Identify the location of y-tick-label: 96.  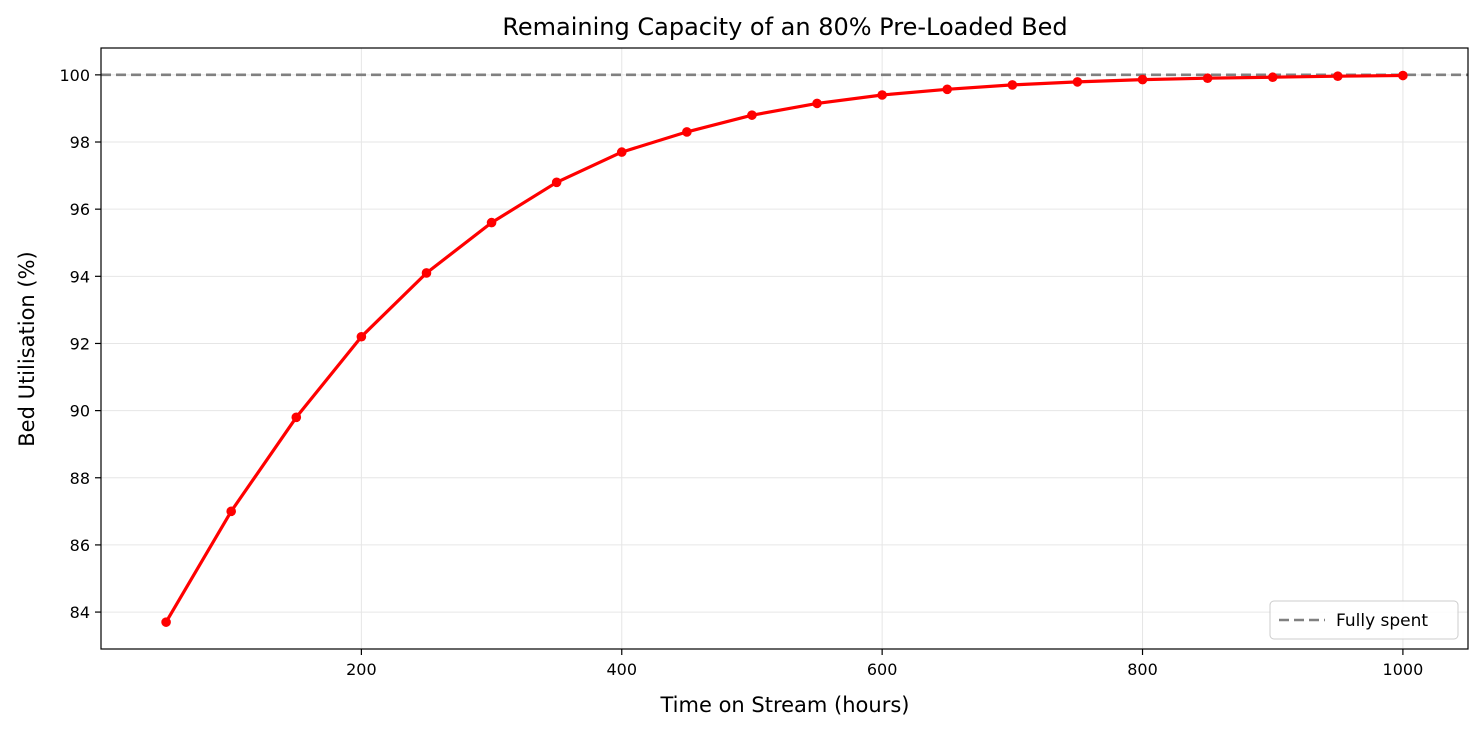
(80, 209).